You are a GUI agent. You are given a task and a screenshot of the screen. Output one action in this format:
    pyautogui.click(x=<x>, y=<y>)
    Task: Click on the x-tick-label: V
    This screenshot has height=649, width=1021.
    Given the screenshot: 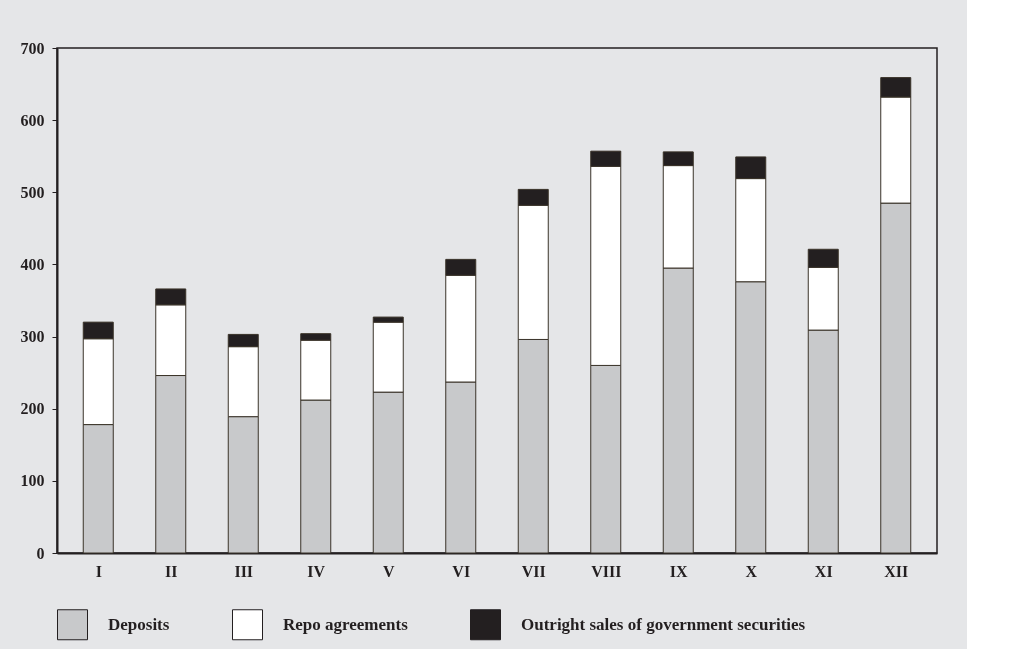 What is the action you would take?
    pyautogui.click(x=388, y=571)
    